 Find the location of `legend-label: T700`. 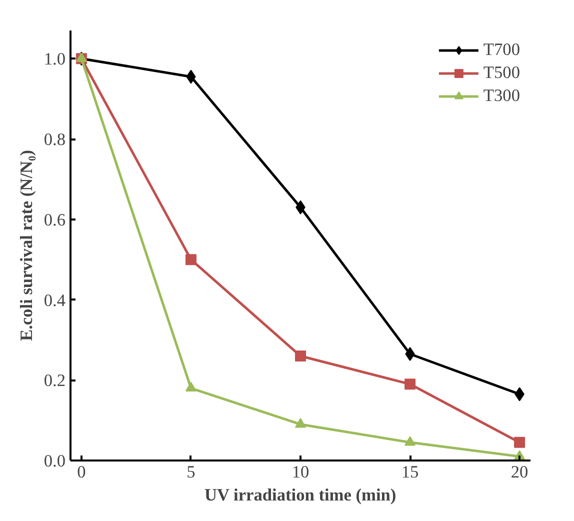

legend-label: T700 is located at coordinates (501, 50).